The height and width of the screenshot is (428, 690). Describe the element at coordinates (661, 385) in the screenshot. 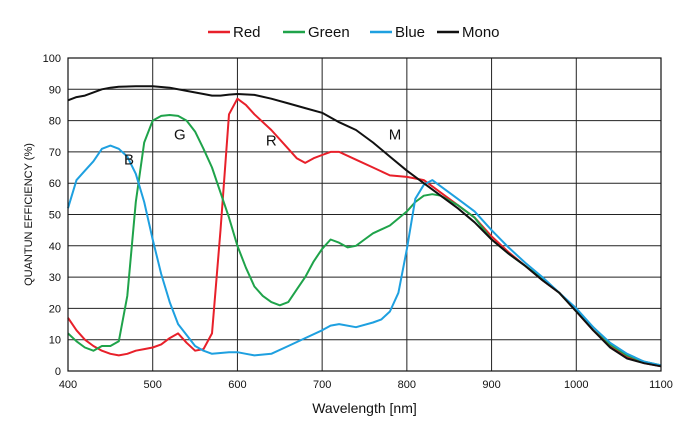

I see `x-tick-label: 1100` at that location.